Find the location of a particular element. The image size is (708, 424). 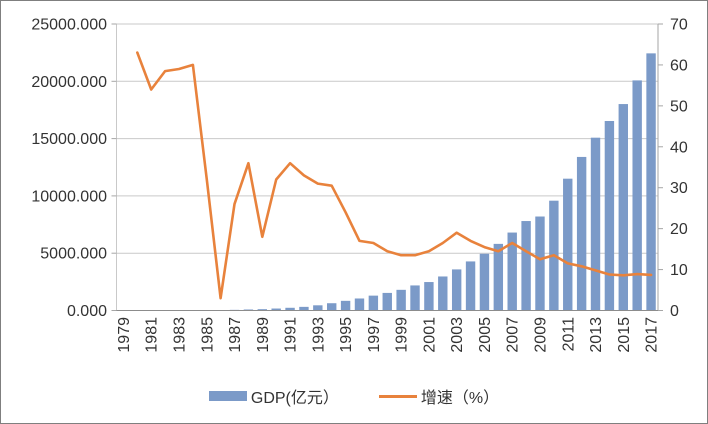

right-axis-tick-label: 60 is located at coordinates (679, 65).